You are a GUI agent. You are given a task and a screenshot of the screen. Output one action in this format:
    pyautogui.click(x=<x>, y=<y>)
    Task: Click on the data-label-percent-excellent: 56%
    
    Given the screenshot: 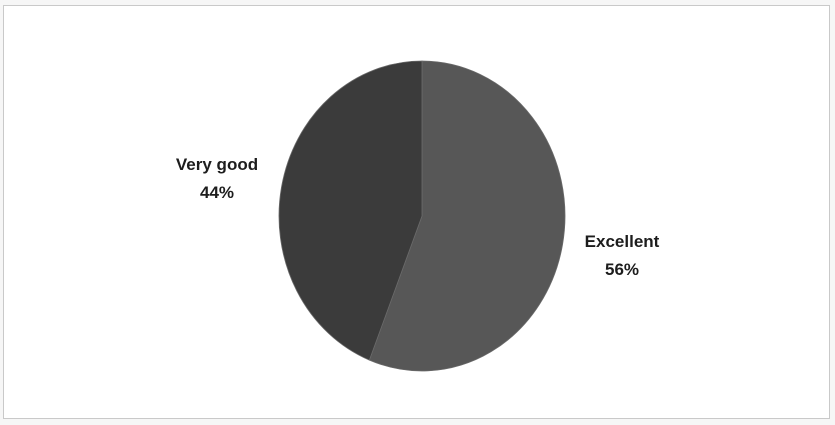 What is the action you would take?
    pyautogui.click(x=622, y=269)
    